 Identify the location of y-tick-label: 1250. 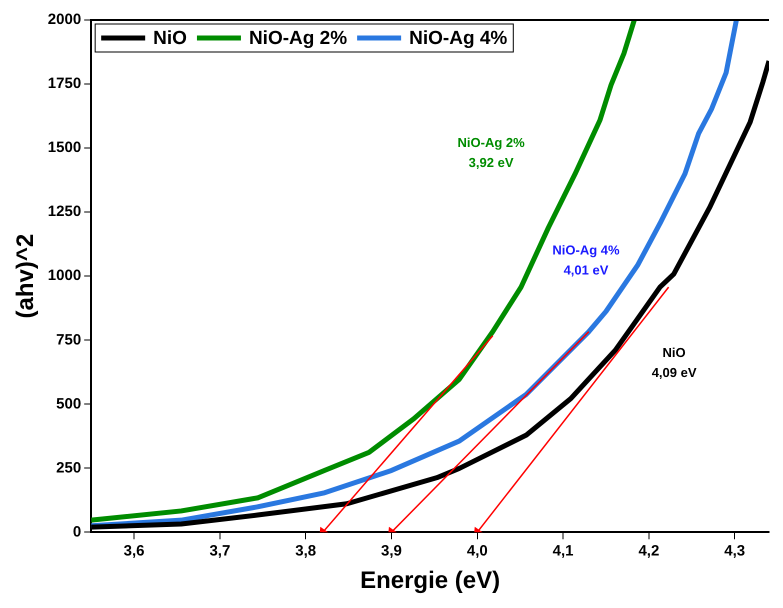
(65, 211).